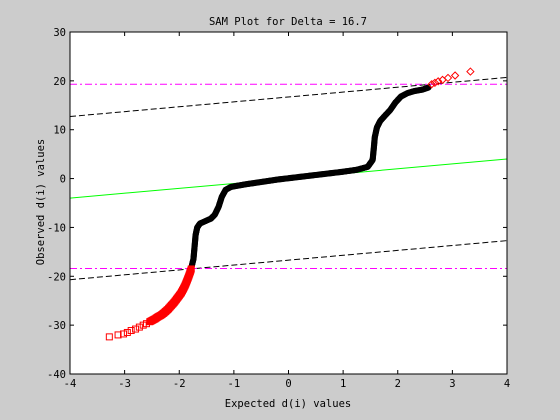 The width and height of the screenshot is (560, 420). Describe the element at coordinates (234, 384) in the screenshot. I see `x-tick-label: -1` at that location.